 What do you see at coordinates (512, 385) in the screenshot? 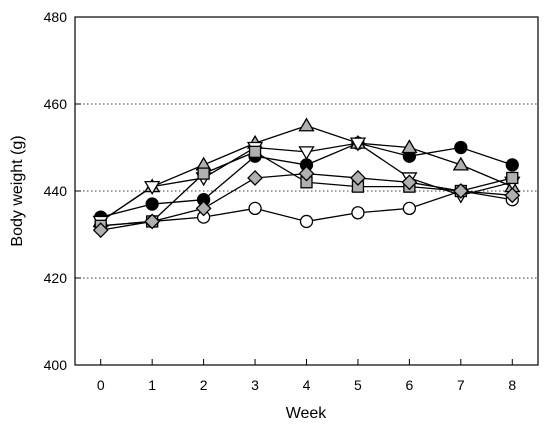
I see `x-tick-label-8: 8` at bounding box center [512, 385].